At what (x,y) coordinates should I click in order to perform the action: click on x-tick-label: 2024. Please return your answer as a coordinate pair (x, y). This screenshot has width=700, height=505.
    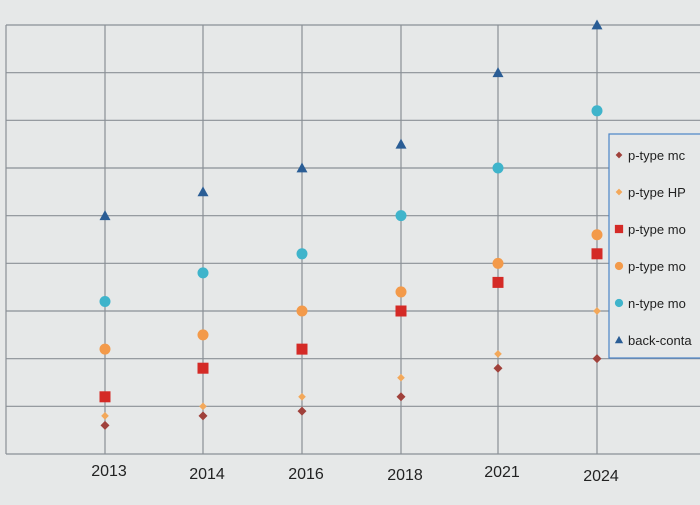
    Looking at the image, I should click on (601, 476).